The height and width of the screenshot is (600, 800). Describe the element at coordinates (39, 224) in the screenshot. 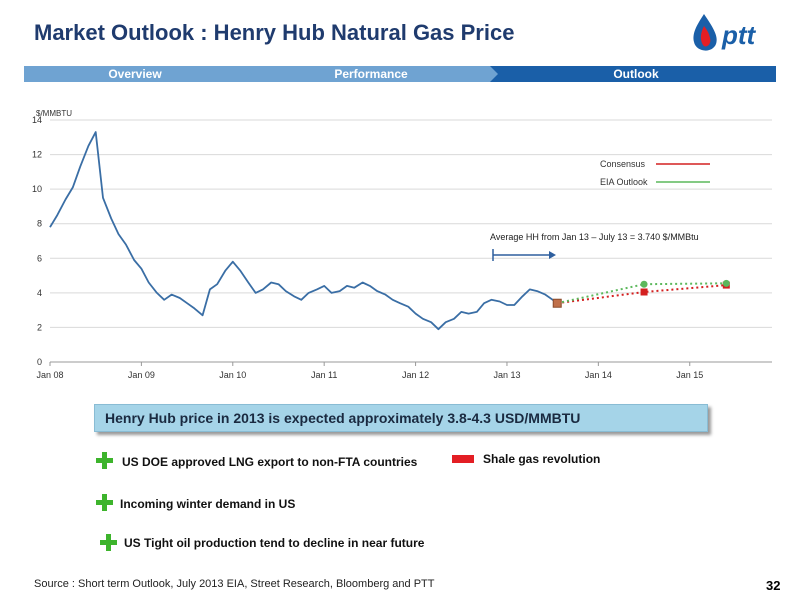

I see `y-tick-label: 8` at that location.